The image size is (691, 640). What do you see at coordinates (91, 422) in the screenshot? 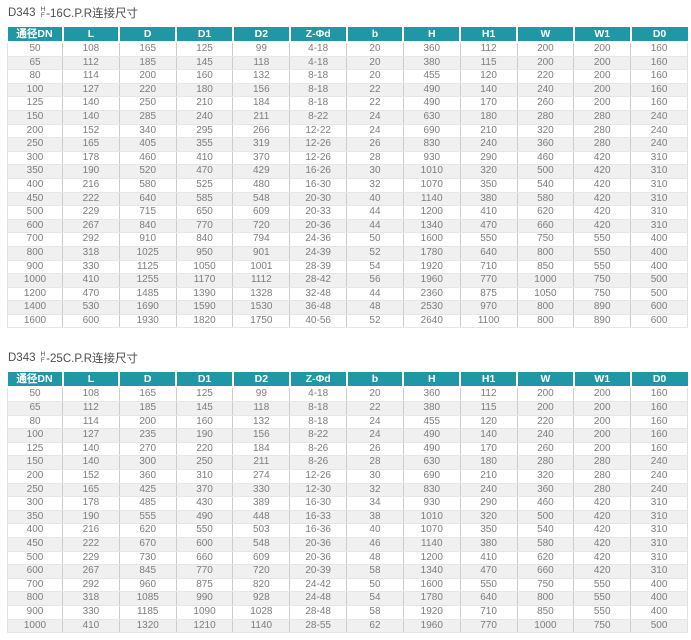
I see `cell: 114` at bounding box center [91, 422].